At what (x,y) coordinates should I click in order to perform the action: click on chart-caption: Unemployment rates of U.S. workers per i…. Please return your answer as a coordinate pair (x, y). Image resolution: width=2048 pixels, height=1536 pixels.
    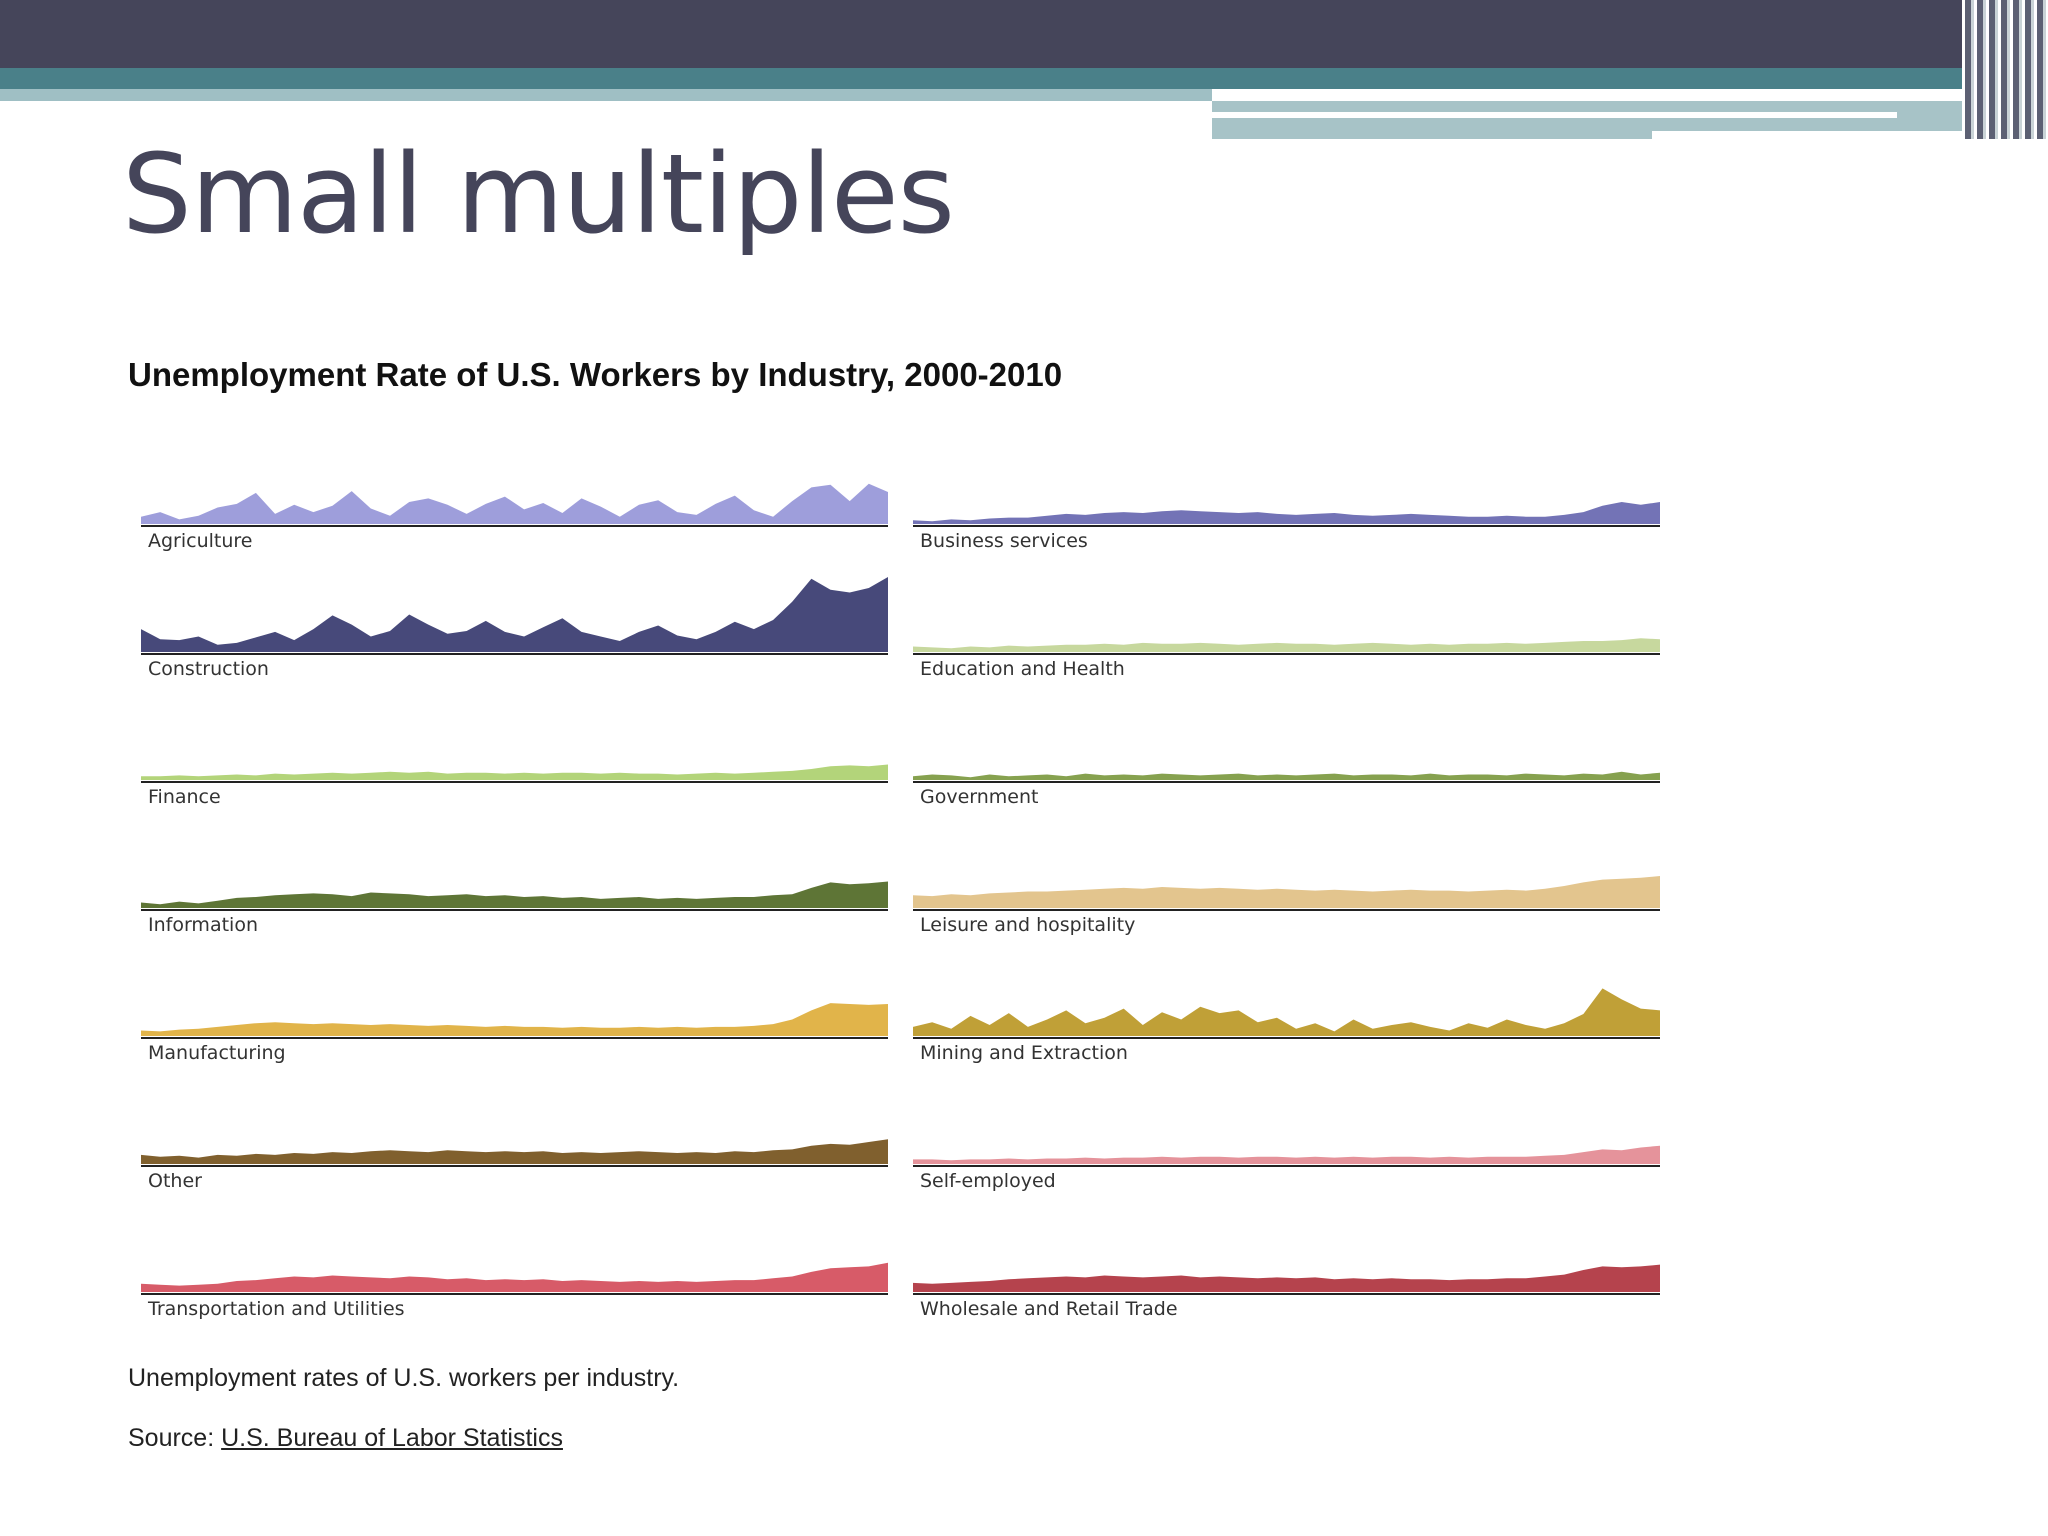
    Looking at the image, I should click on (404, 1378).